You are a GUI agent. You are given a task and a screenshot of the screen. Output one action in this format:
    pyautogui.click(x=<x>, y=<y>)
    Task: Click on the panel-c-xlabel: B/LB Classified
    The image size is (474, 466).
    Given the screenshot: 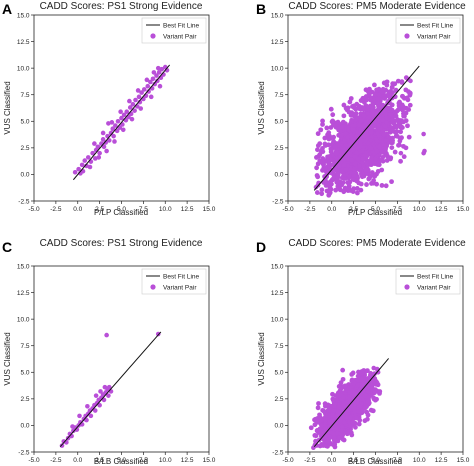 What is the action you would take?
    pyautogui.click(x=121, y=461)
    